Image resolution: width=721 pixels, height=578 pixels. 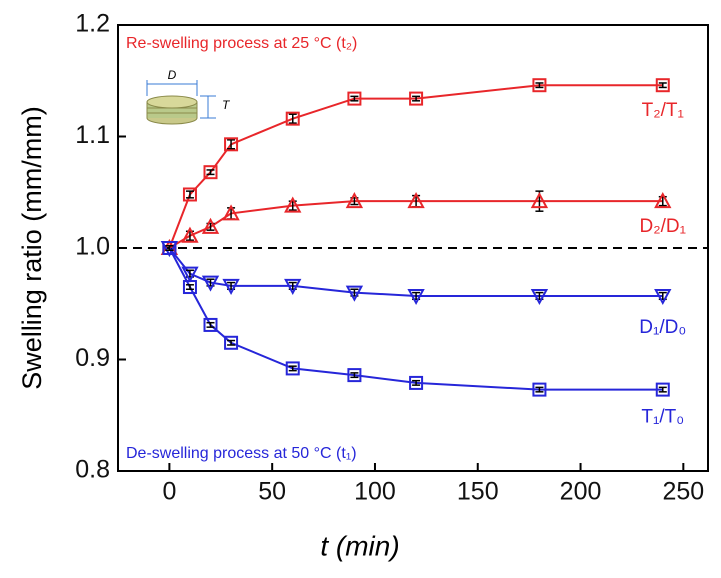 What do you see at coordinates (32, 248) in the screenshot?
I see `y-axis-label: Swelling ratio (mm/mm)` at bounding box center [32, 248].